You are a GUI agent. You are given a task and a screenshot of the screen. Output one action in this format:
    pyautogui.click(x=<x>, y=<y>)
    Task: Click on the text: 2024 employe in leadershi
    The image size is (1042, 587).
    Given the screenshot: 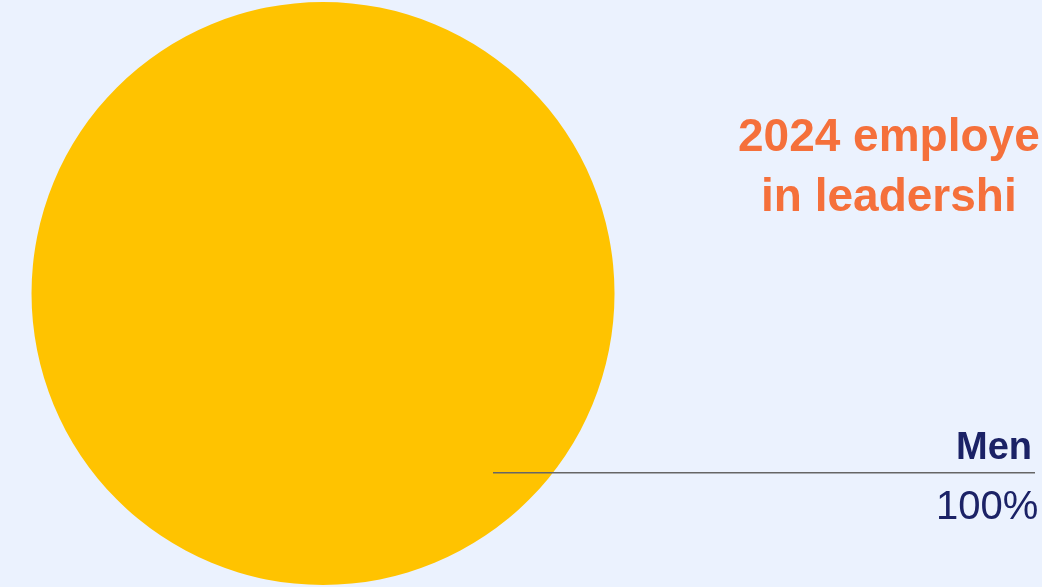 What is the action you would take?
    pyautogui.click(x=889, y=165)
    